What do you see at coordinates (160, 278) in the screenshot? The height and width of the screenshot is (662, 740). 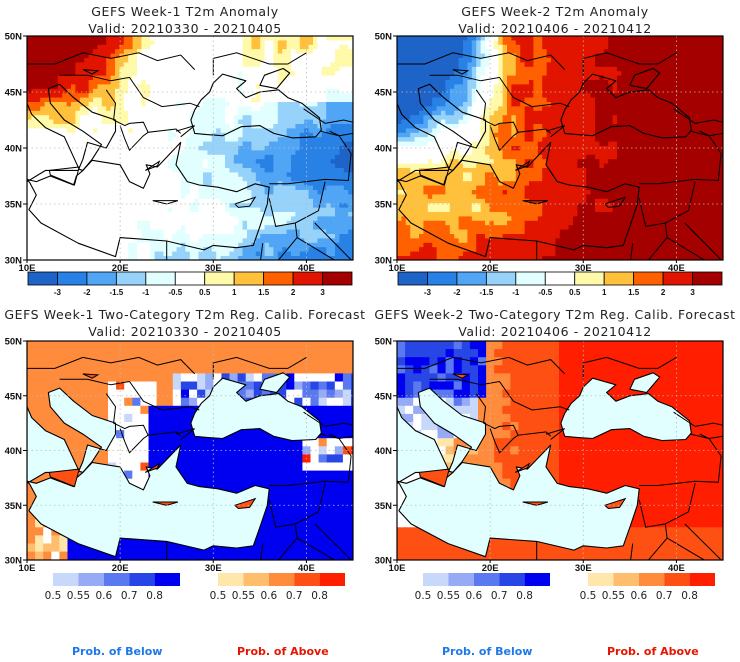 I see `colorbar-swatch` at bounding box center [160, 278].